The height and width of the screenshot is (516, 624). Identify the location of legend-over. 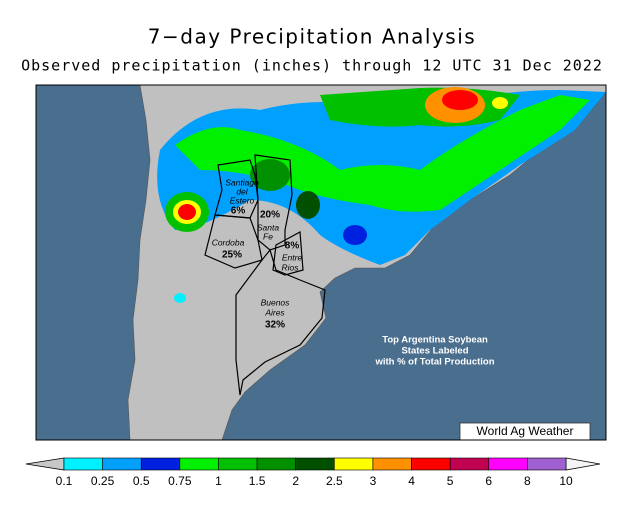
(583, 464).